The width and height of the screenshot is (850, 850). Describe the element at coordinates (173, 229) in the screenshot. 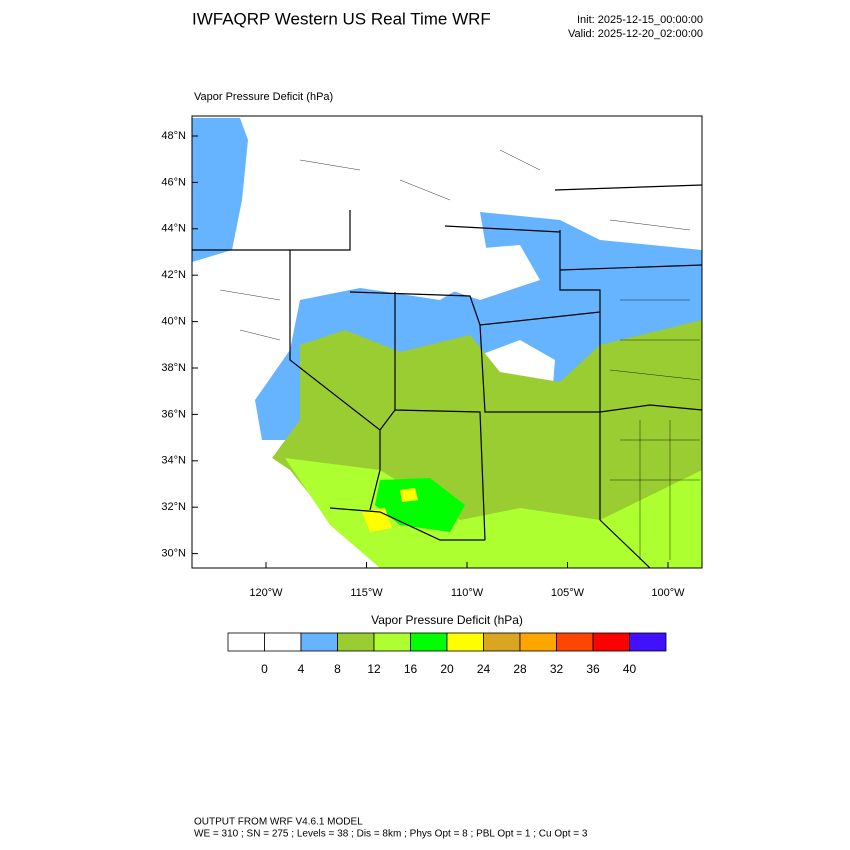

I see `lat-label: 44°N` at that location.